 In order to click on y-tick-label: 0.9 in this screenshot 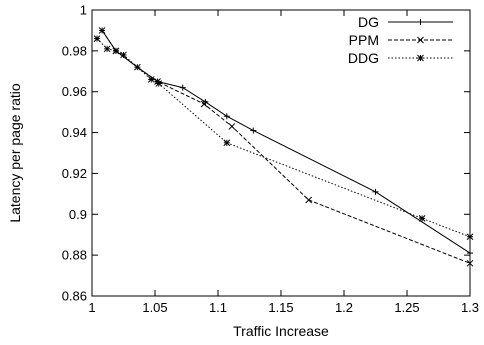, I will do `click(78, 214)`.